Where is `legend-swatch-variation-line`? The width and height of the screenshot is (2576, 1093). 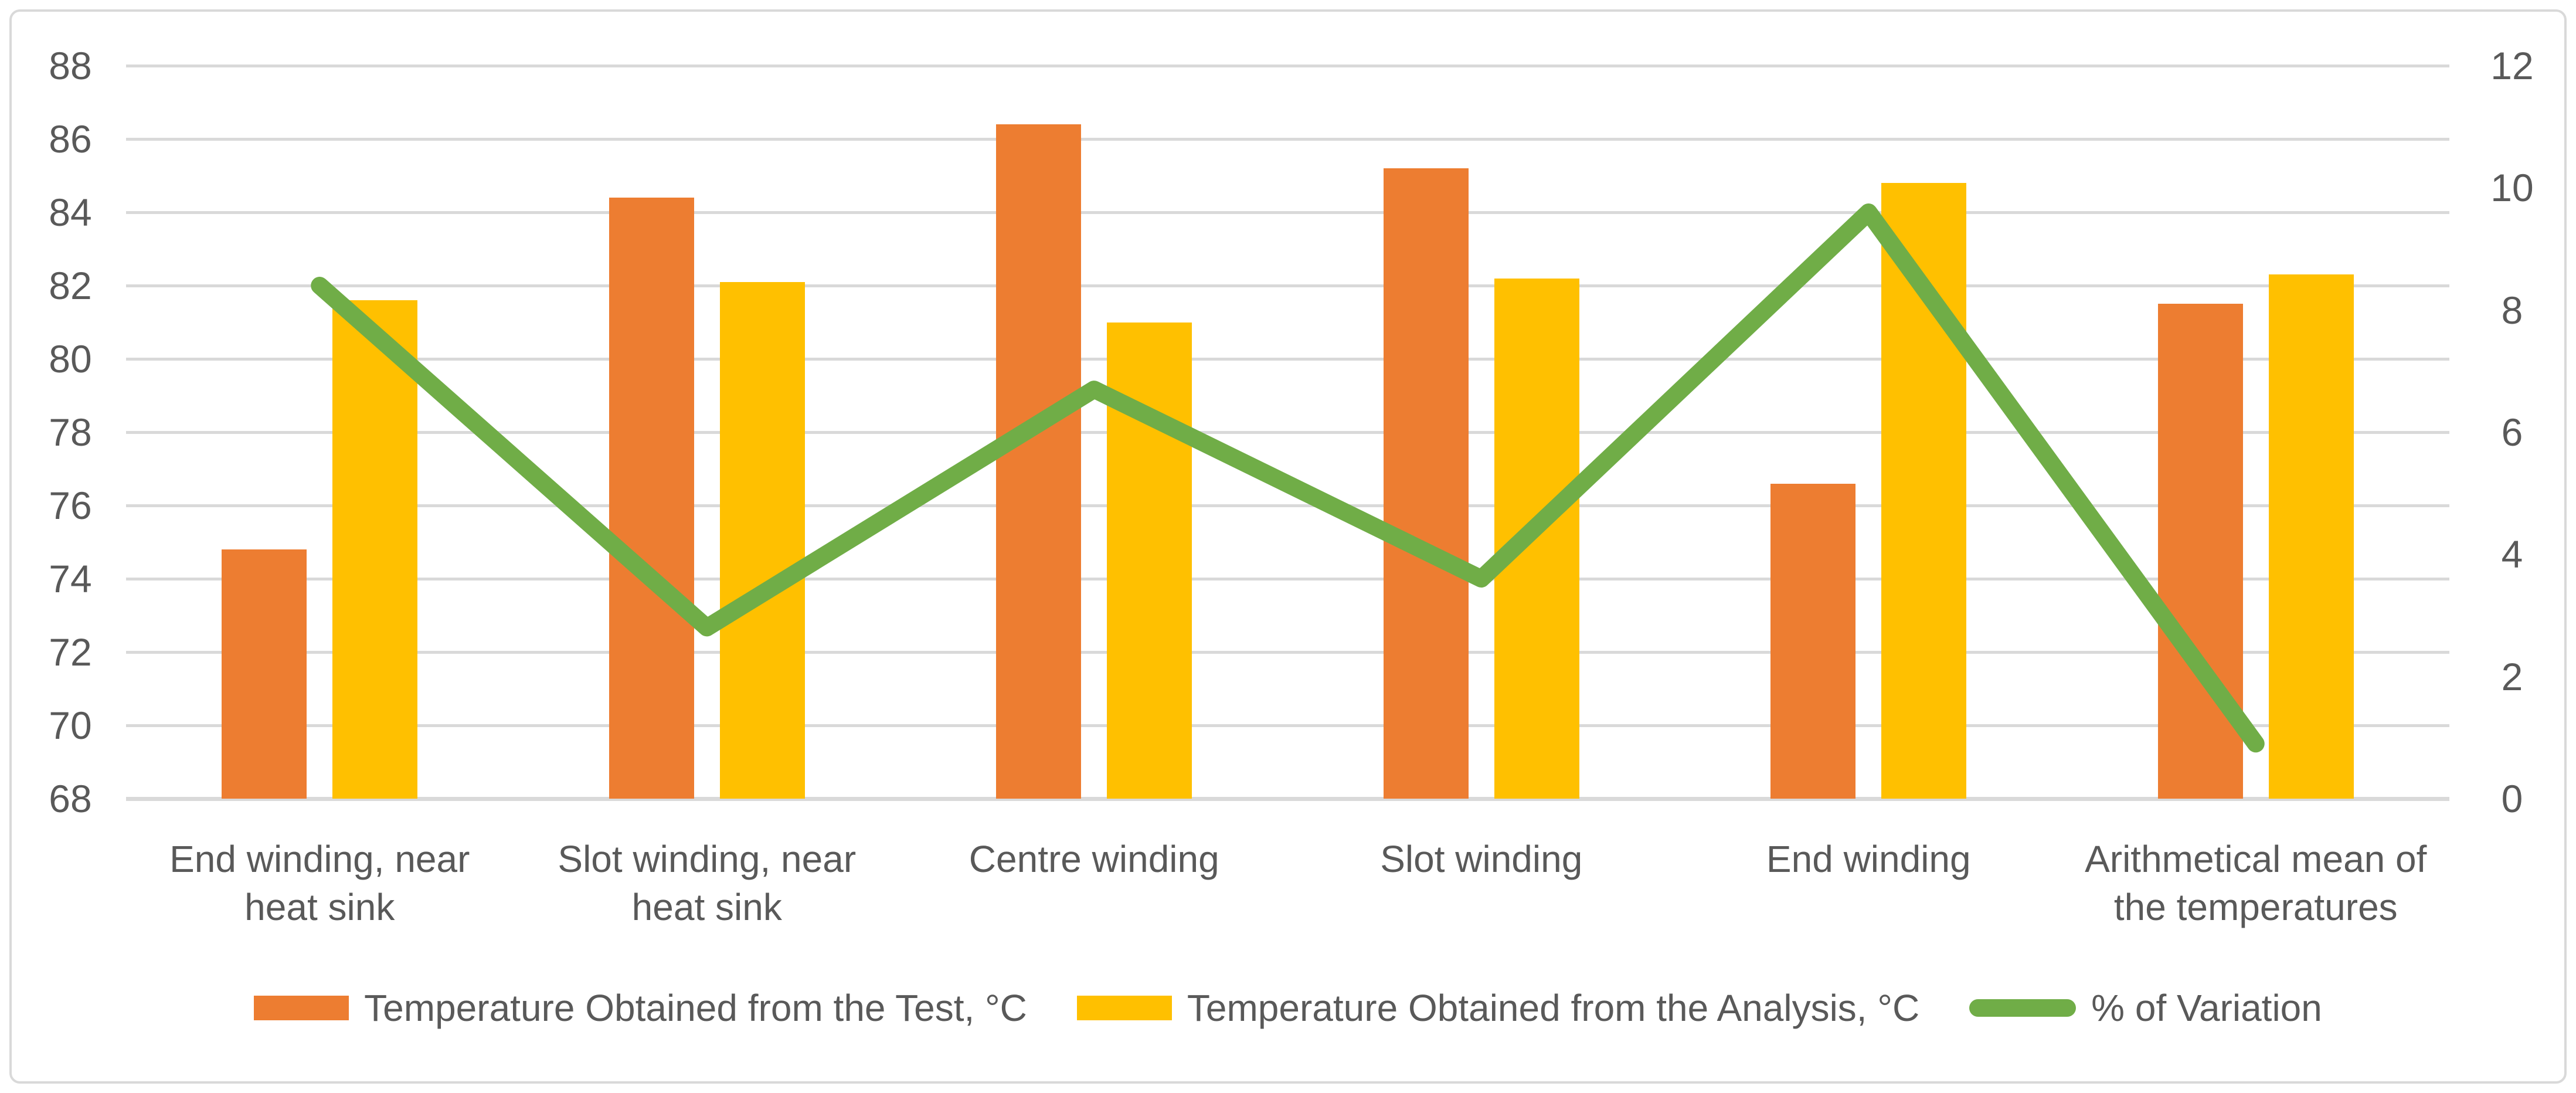
legend-swatch-variation-line is located at coordinates (2023, 1008).